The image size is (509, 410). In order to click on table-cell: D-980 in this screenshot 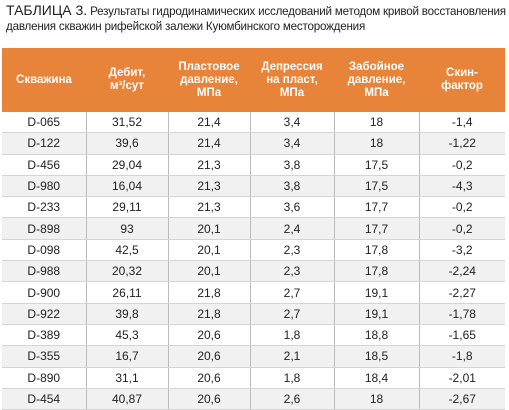, I will do `click(44, 186)`.